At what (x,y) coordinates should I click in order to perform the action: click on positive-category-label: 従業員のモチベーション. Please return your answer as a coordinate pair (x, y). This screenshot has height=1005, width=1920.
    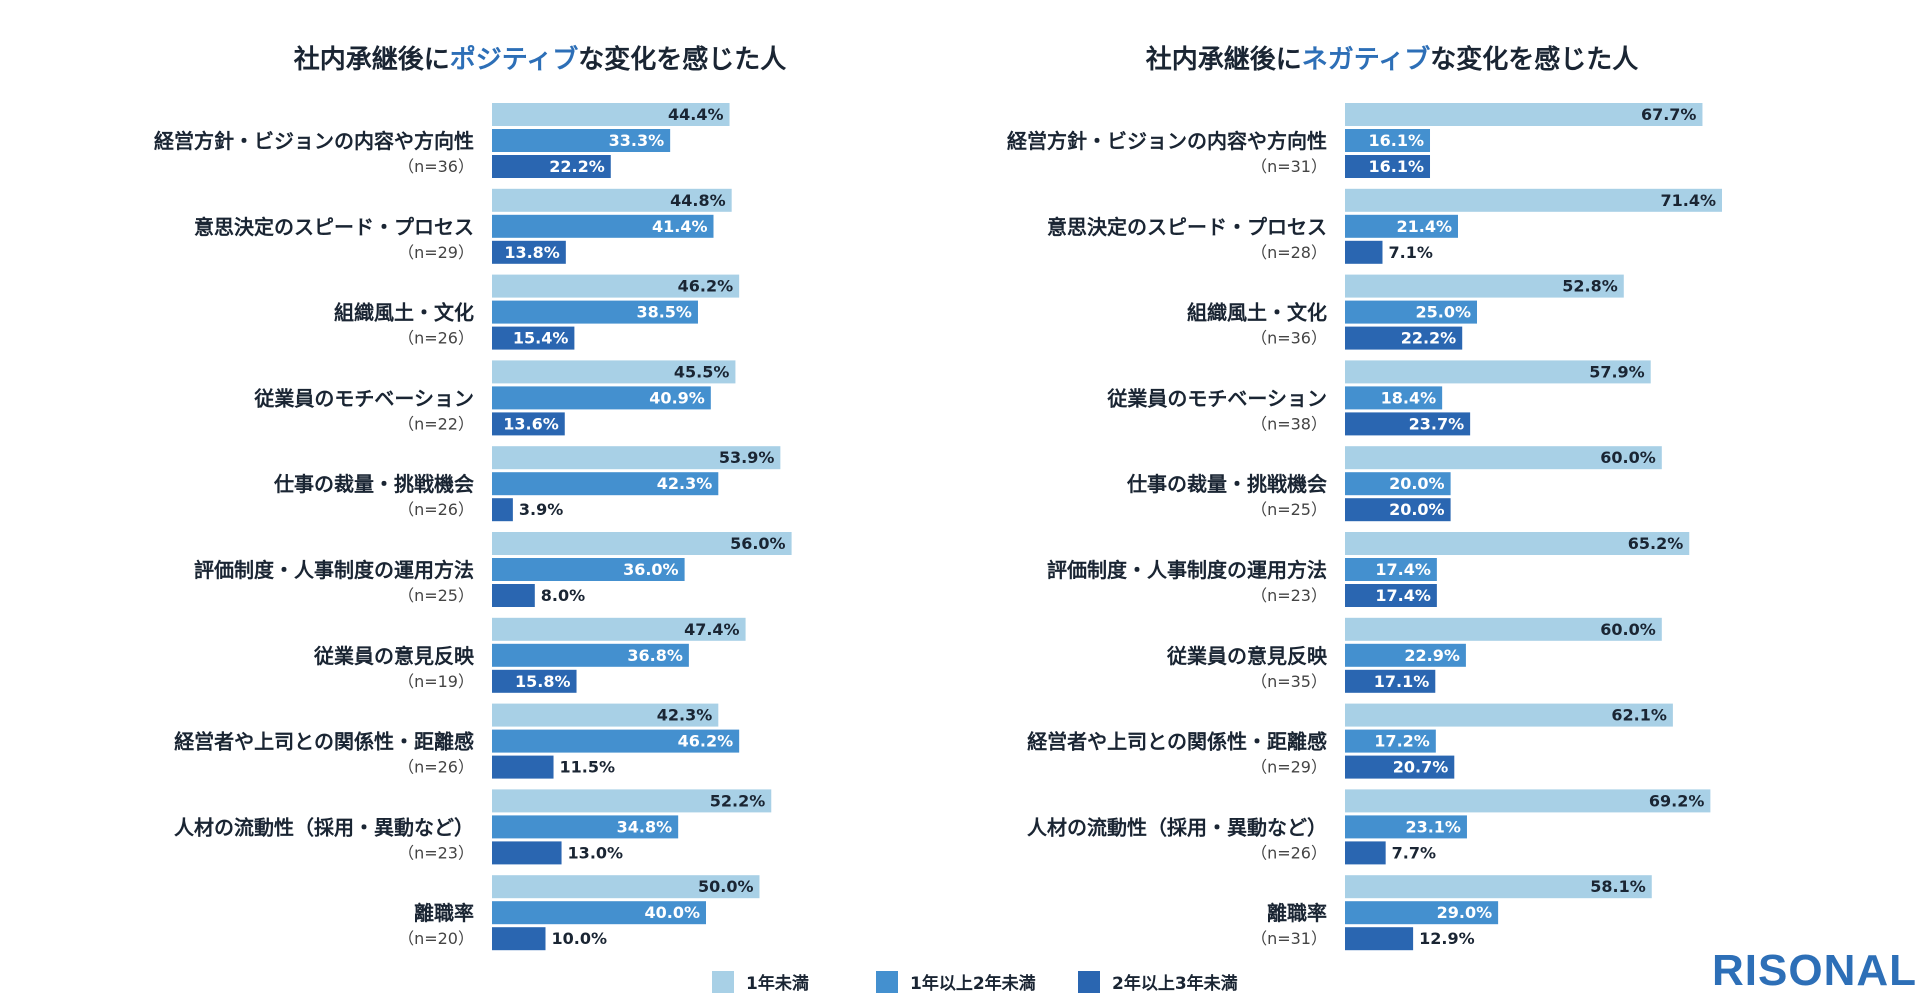
    Looking at the image, I should click on (363, 398).